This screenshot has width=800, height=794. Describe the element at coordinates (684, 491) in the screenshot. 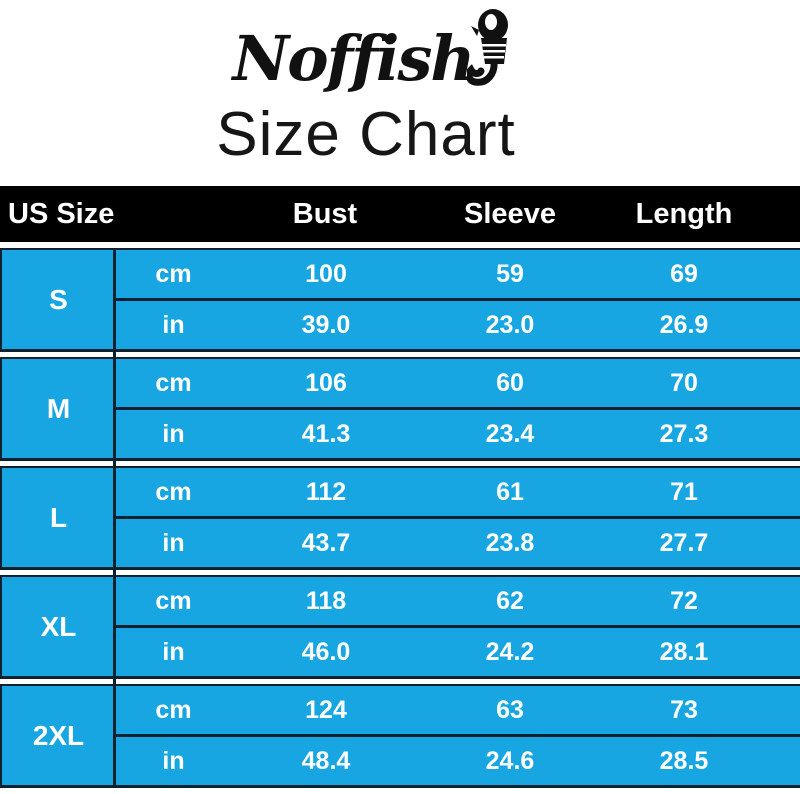

I see `length-value: 71` at that location.